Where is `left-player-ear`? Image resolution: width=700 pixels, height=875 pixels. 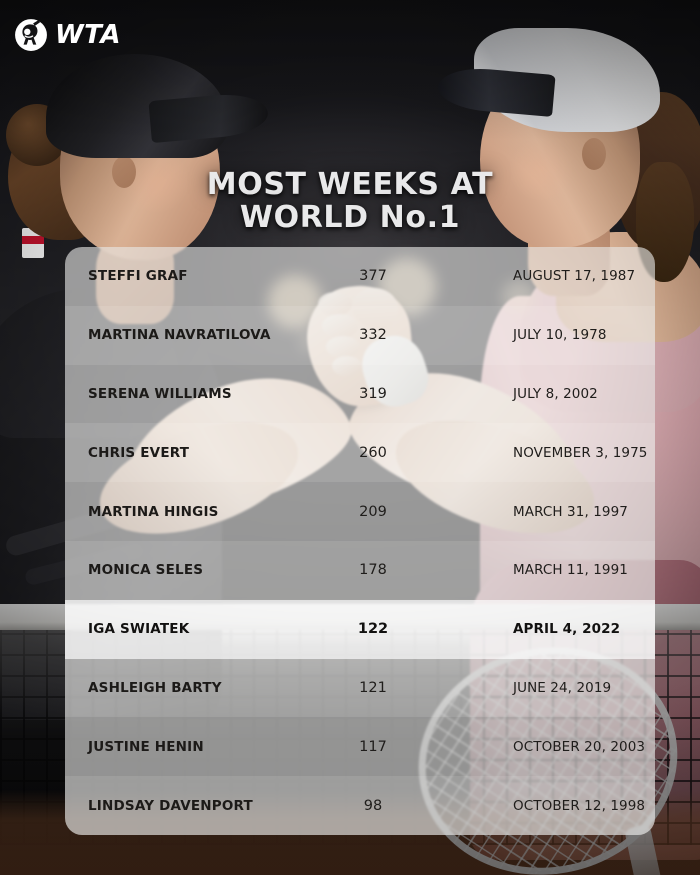
left-player-ear is located at coordinates (124, 172).